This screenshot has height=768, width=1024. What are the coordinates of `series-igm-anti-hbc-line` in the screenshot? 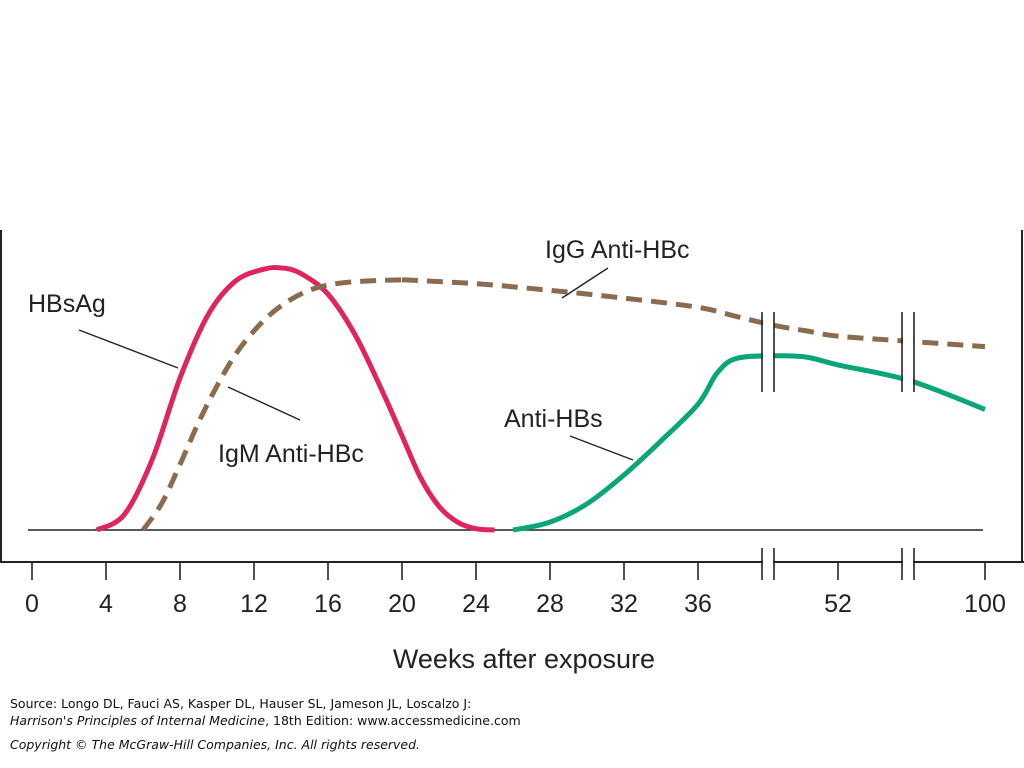 It's located at (271, 404).